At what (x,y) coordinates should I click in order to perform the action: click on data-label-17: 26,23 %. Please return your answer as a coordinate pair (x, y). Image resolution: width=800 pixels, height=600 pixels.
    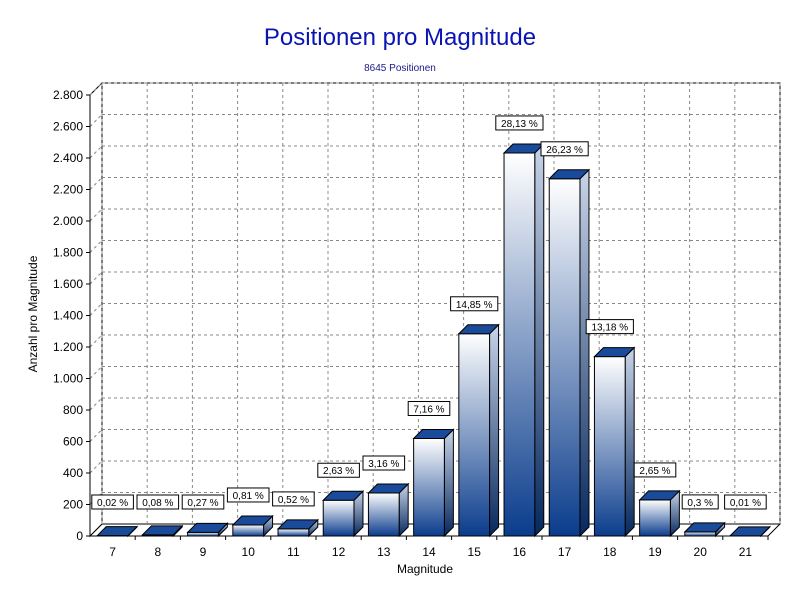
    Looking at the image, I should click on (564, 149).